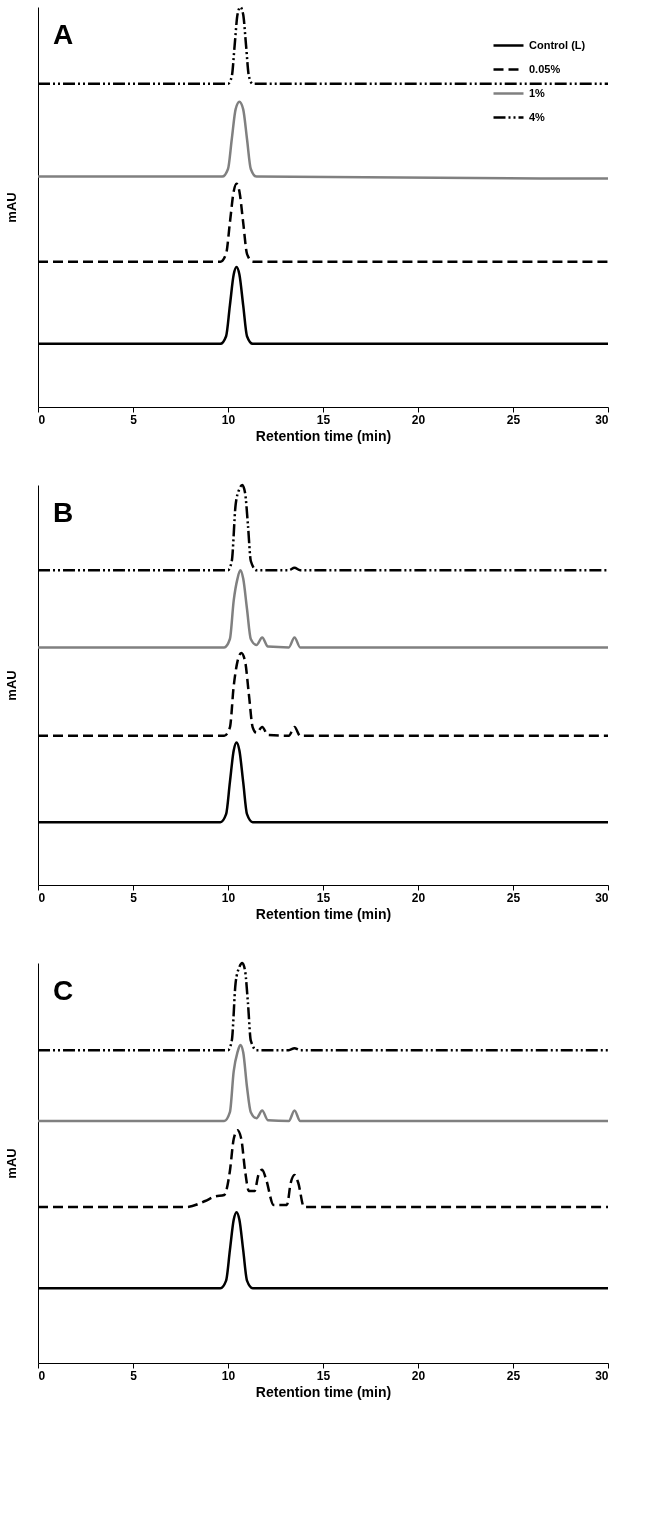  What do you see at coordinates (63, 34) in the screenshot?
I see `chart-title: A` at bounding box center [63, 34].